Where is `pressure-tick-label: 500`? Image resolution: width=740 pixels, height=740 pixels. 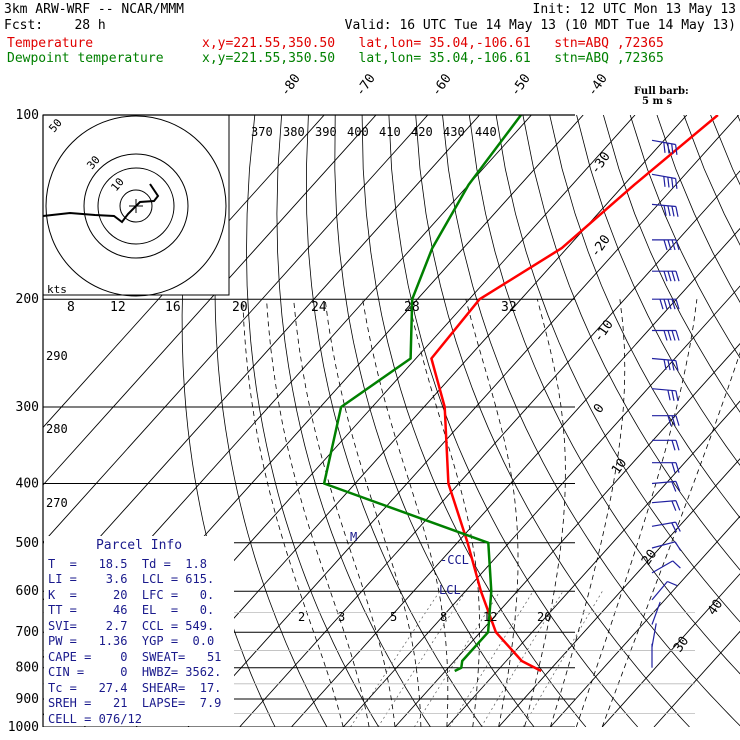
pressure-tick-label: 500 is located at coordinates (27, 543).